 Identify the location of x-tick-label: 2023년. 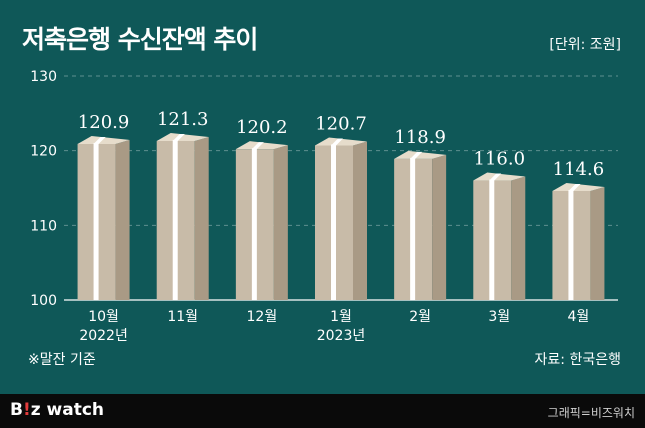
(341, 336).